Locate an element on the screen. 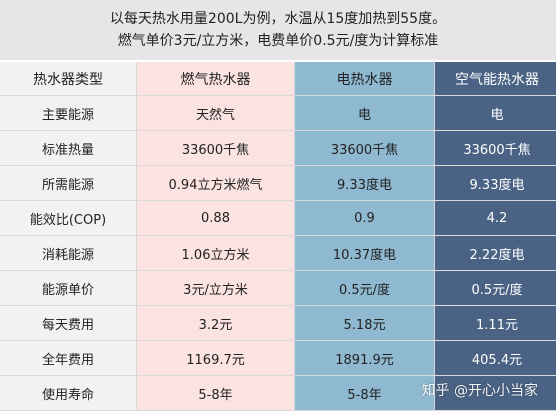 Image resolution: width=556 pixels, height=412 pixels. row-label: 消耗能源 is located at coordinates (68, 253).